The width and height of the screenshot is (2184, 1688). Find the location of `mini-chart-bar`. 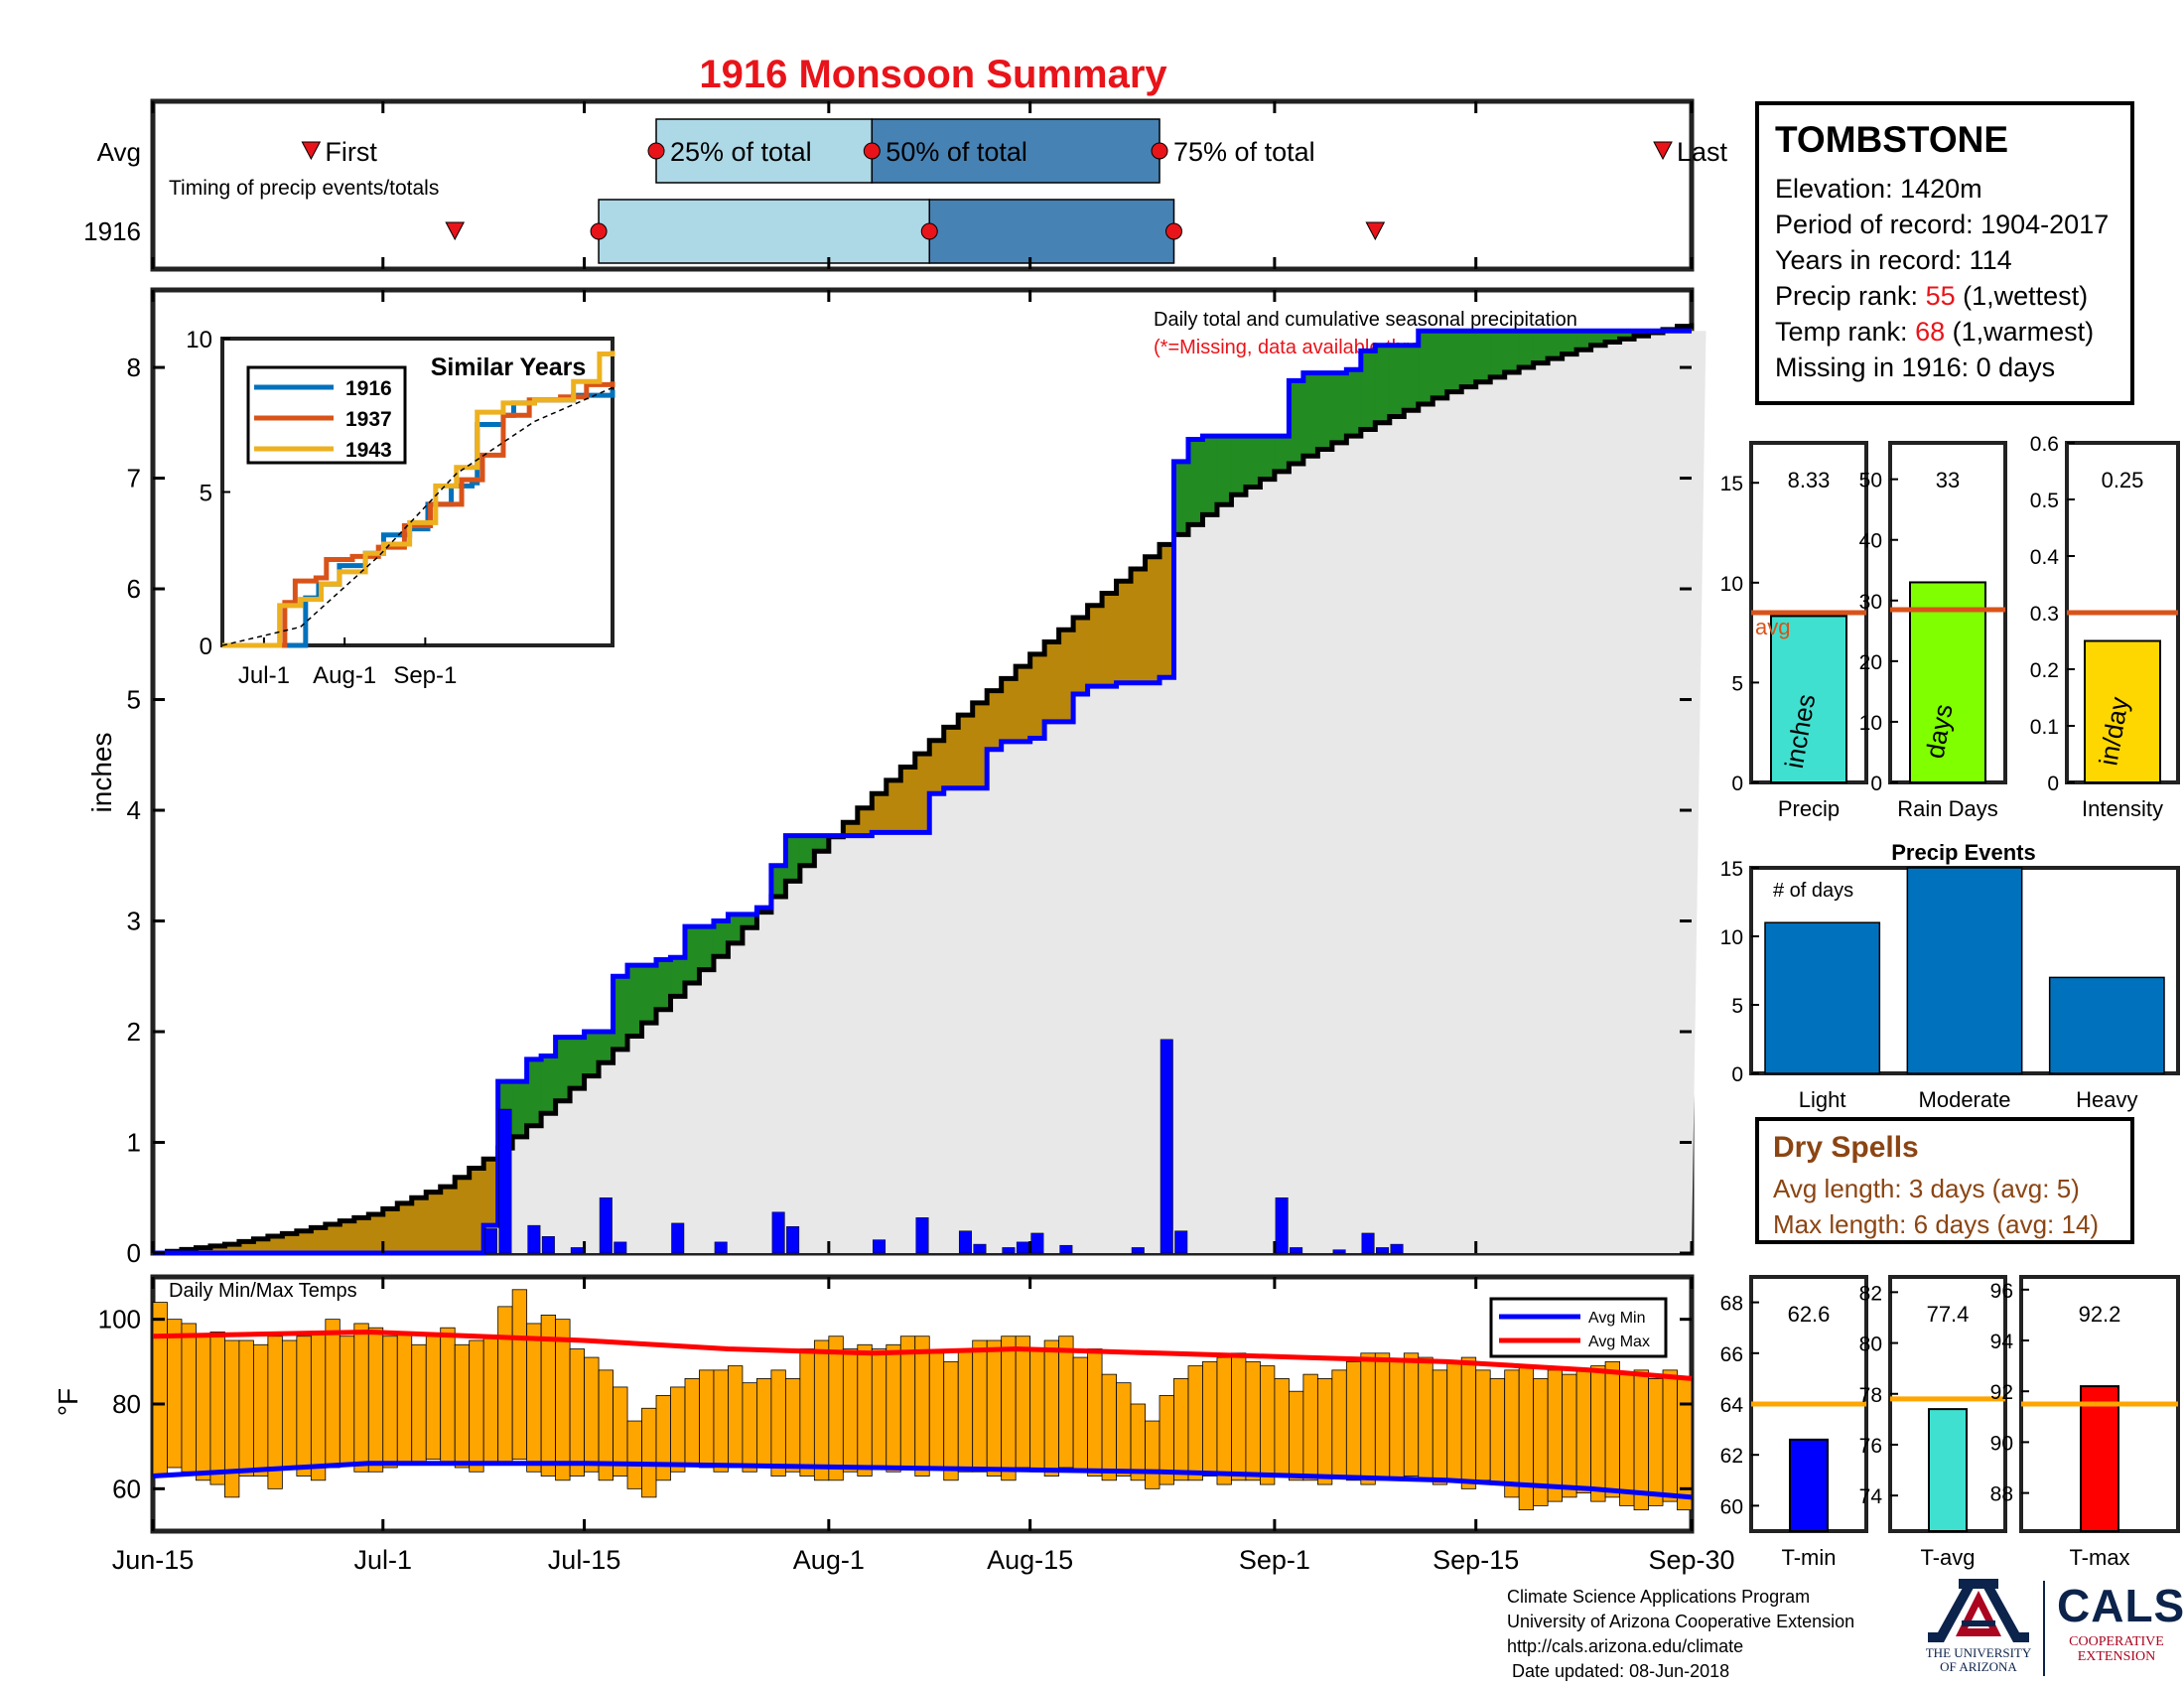

mini-chart-bar is located at coordinates (1808, 699).